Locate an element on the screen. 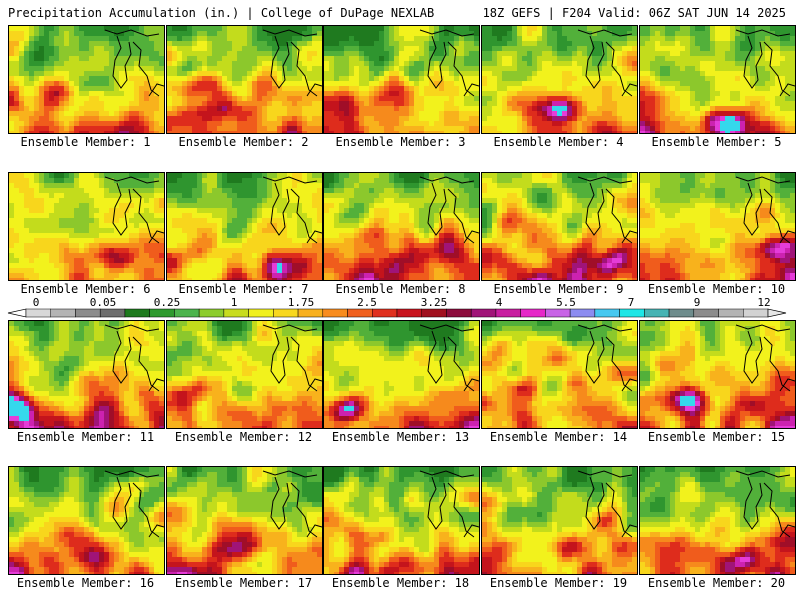  ensemble-member-label: Ensemble Member: 18 is located at coordinates (400, 583).